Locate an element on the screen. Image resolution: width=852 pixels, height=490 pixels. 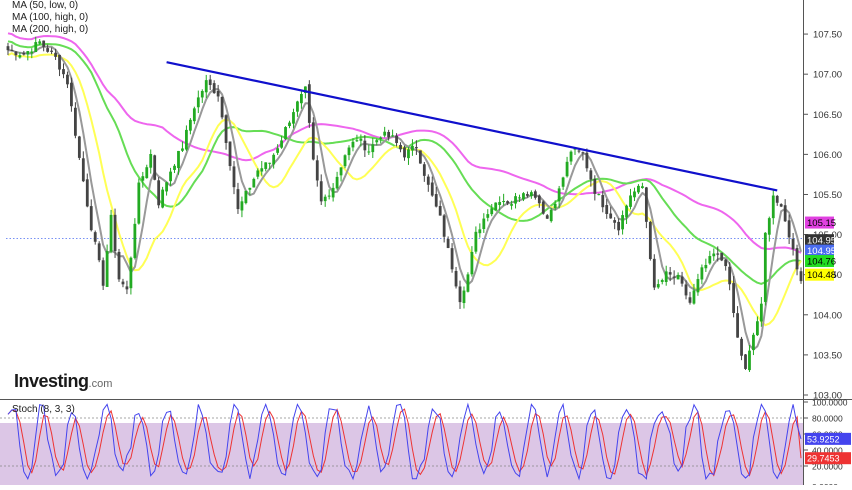
price-tick-label: 103.00 is located at coordinates (827, 395).